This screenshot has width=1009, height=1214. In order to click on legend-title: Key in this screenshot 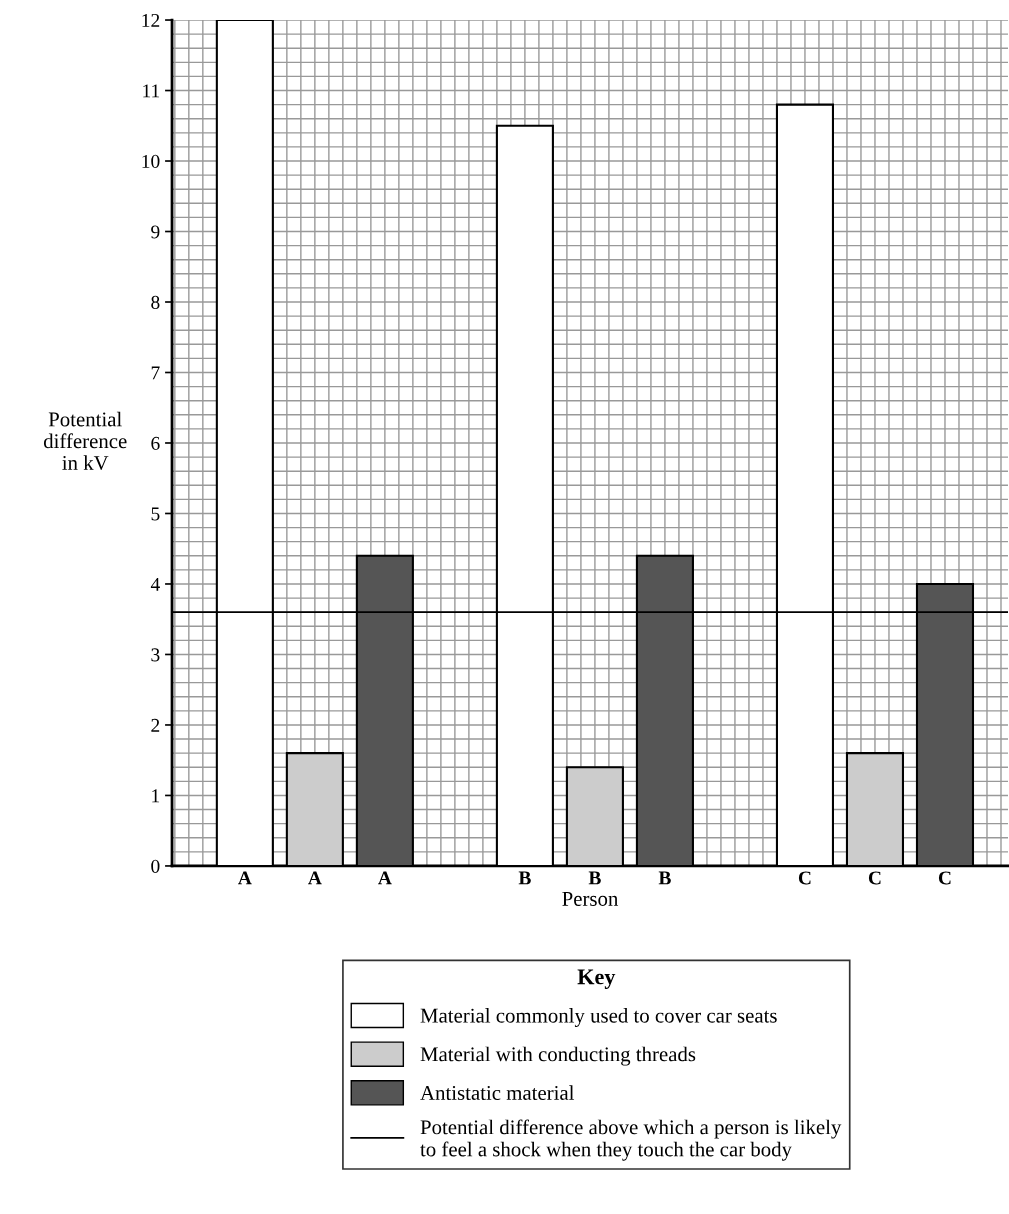, I will do `click(596, 979)`.